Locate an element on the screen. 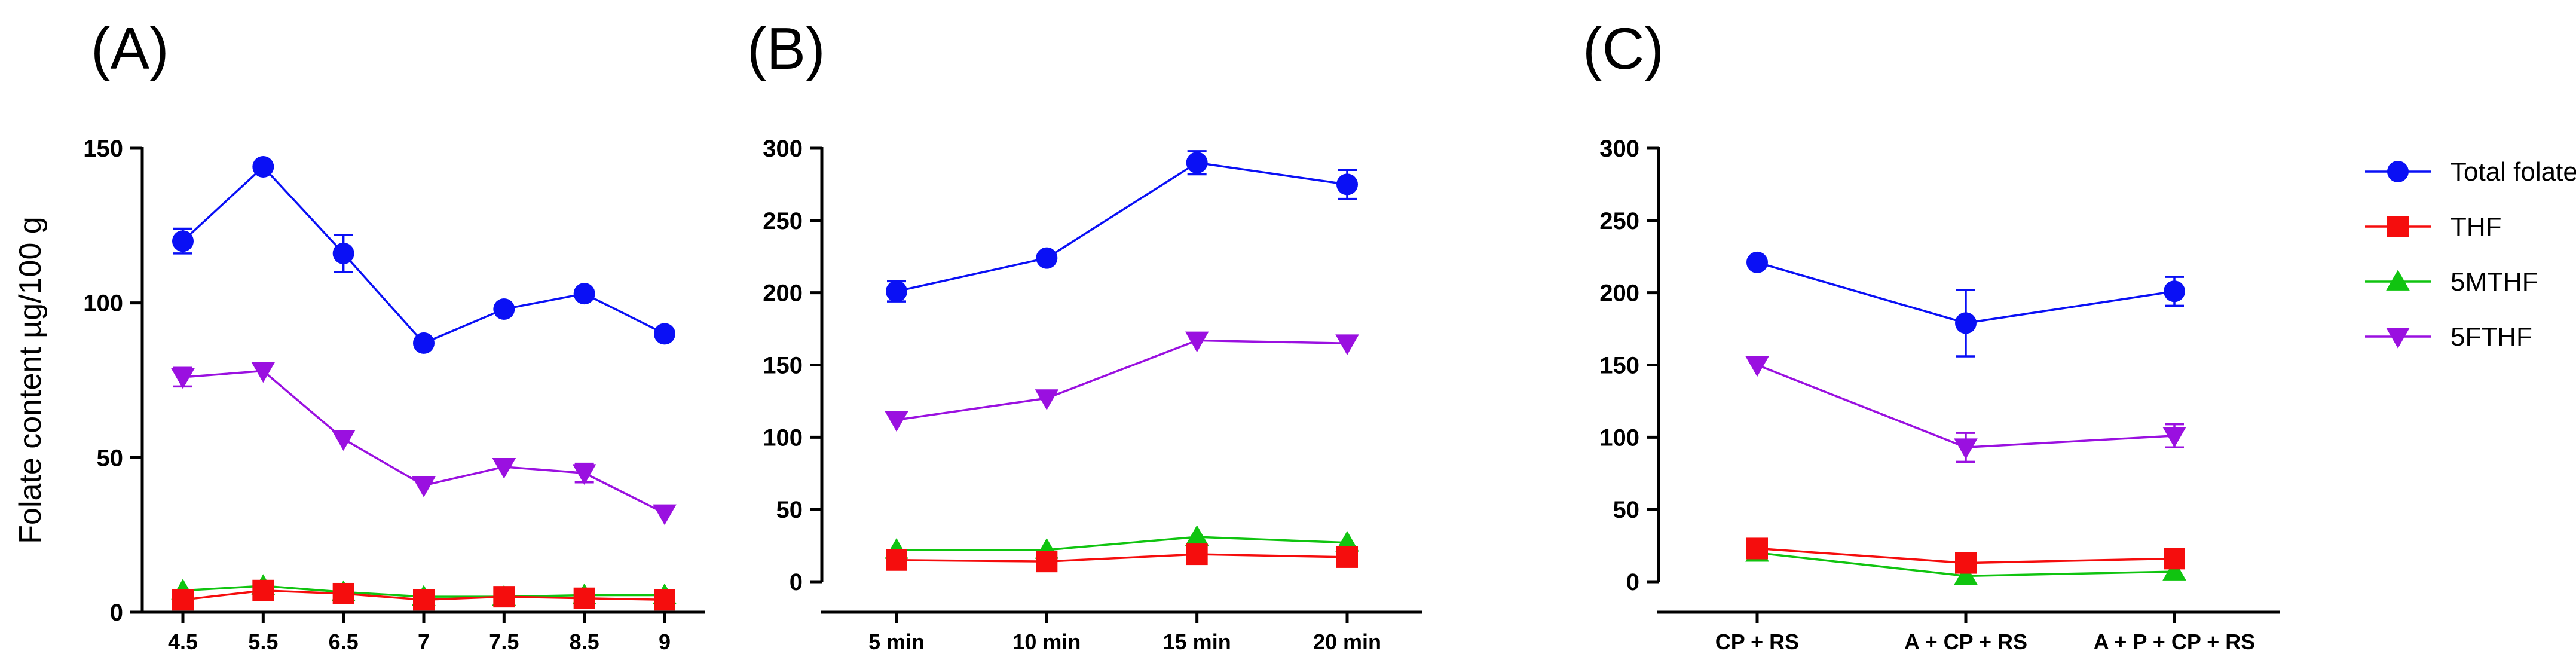 The height and width of the screenshot is (672, 2576). x-tick-label: 8.5 is located at coordinates (584, 642).